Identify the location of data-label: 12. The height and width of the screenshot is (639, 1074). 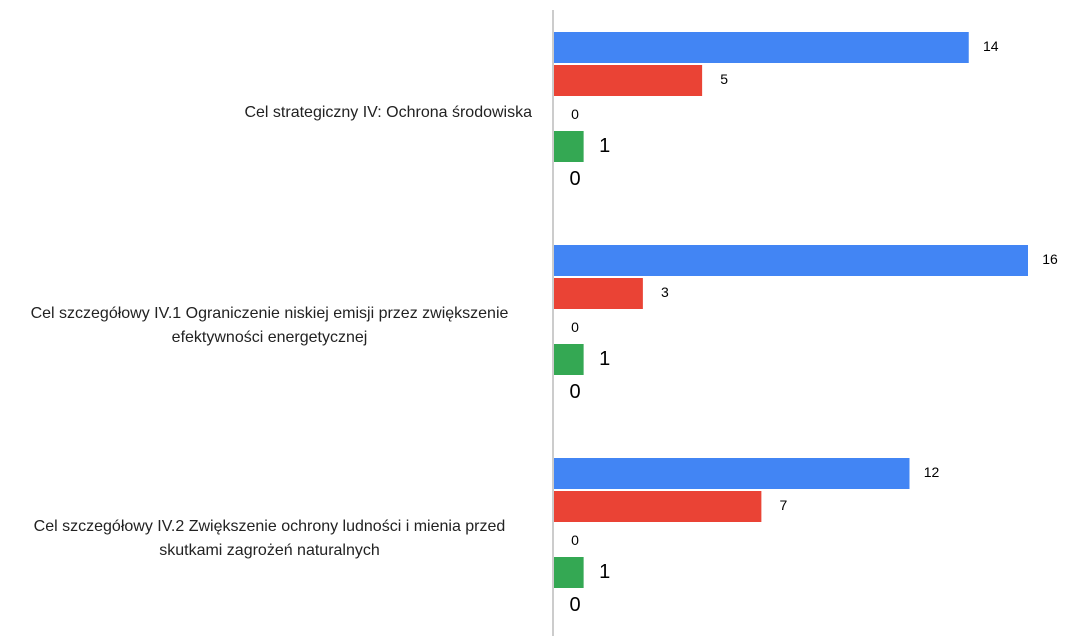
(932, 472).